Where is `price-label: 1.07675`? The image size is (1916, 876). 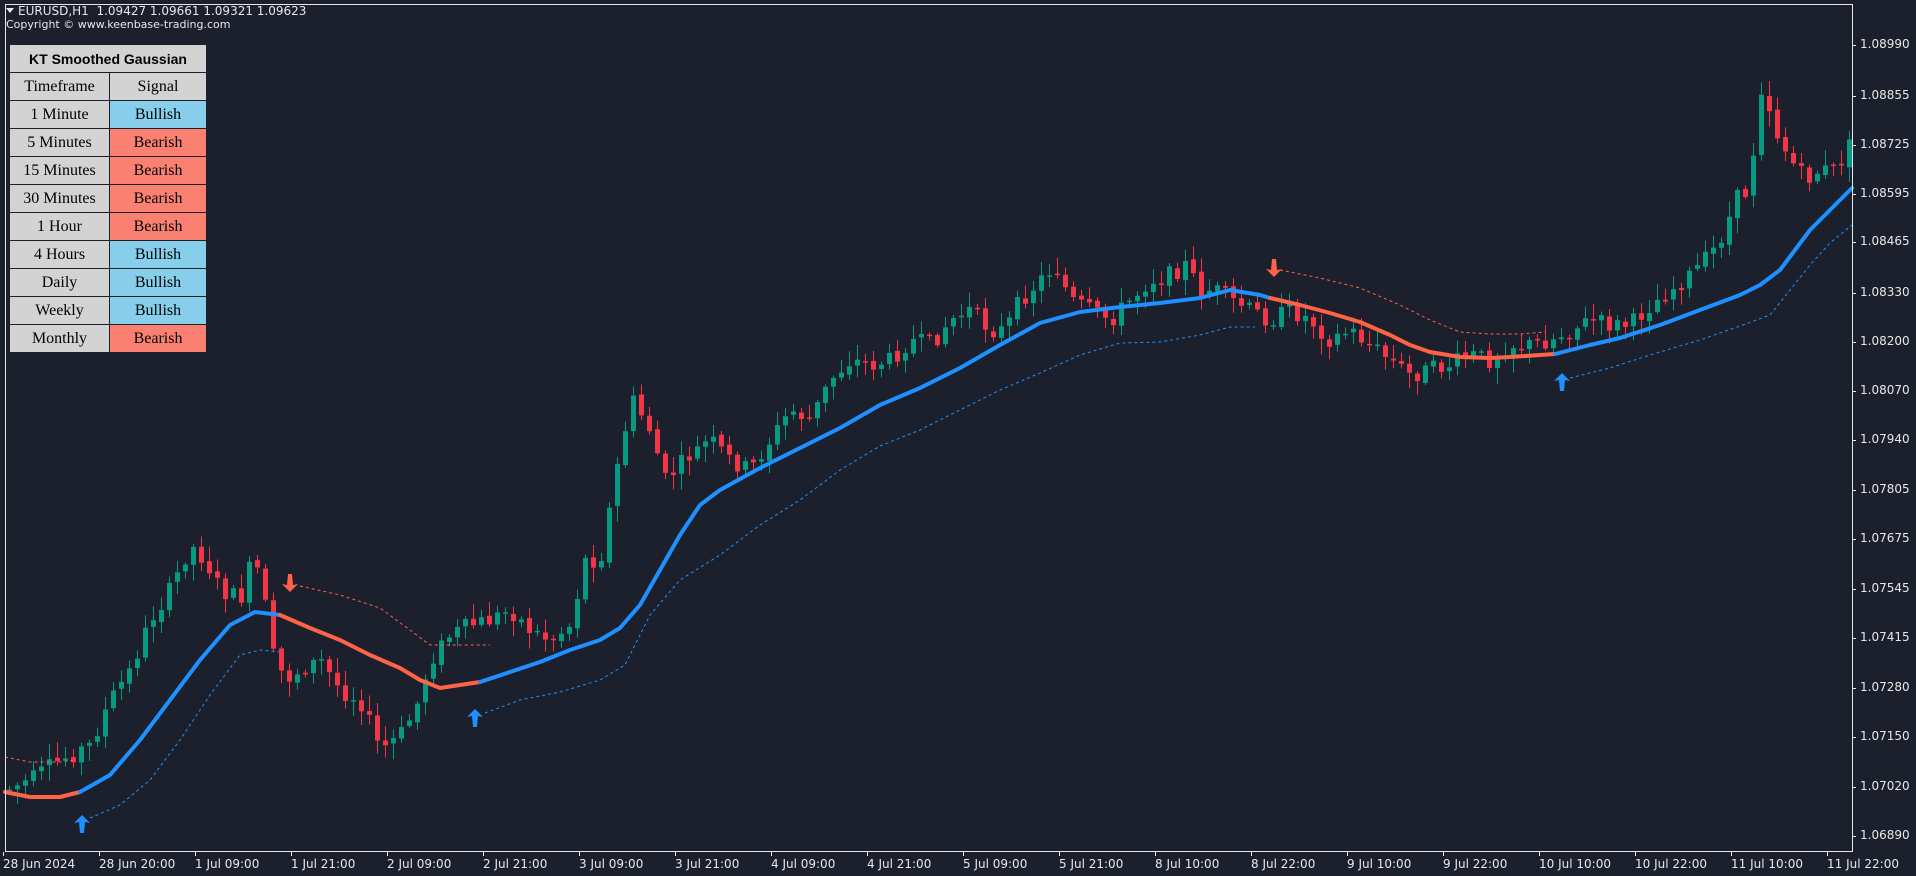
price-label: 1.07675 is located at coordinates (1885, 538).